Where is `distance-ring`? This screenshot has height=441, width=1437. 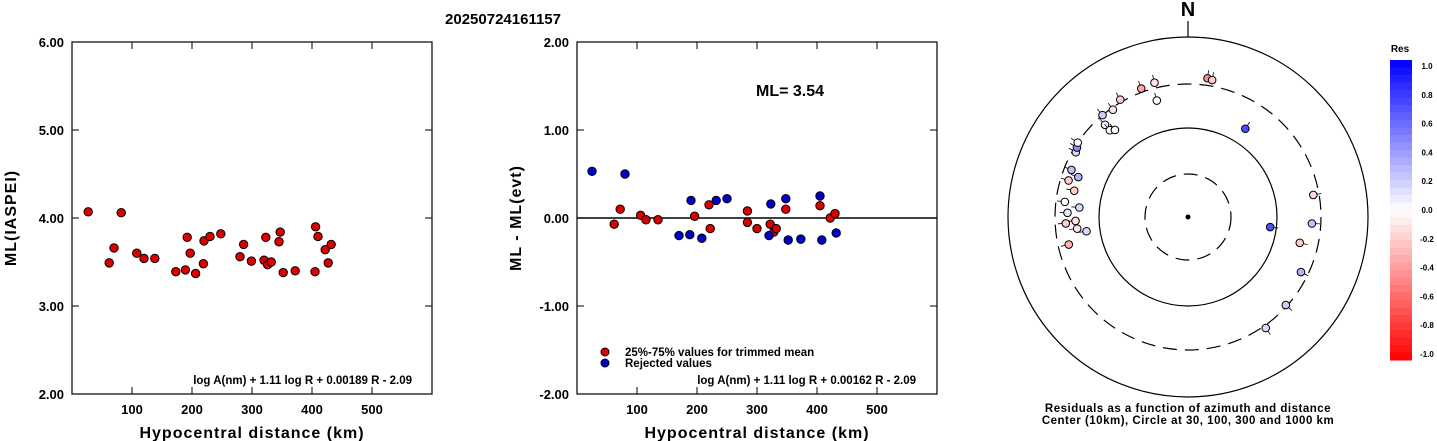
distance-ring is located at coordinates (1188, 217).